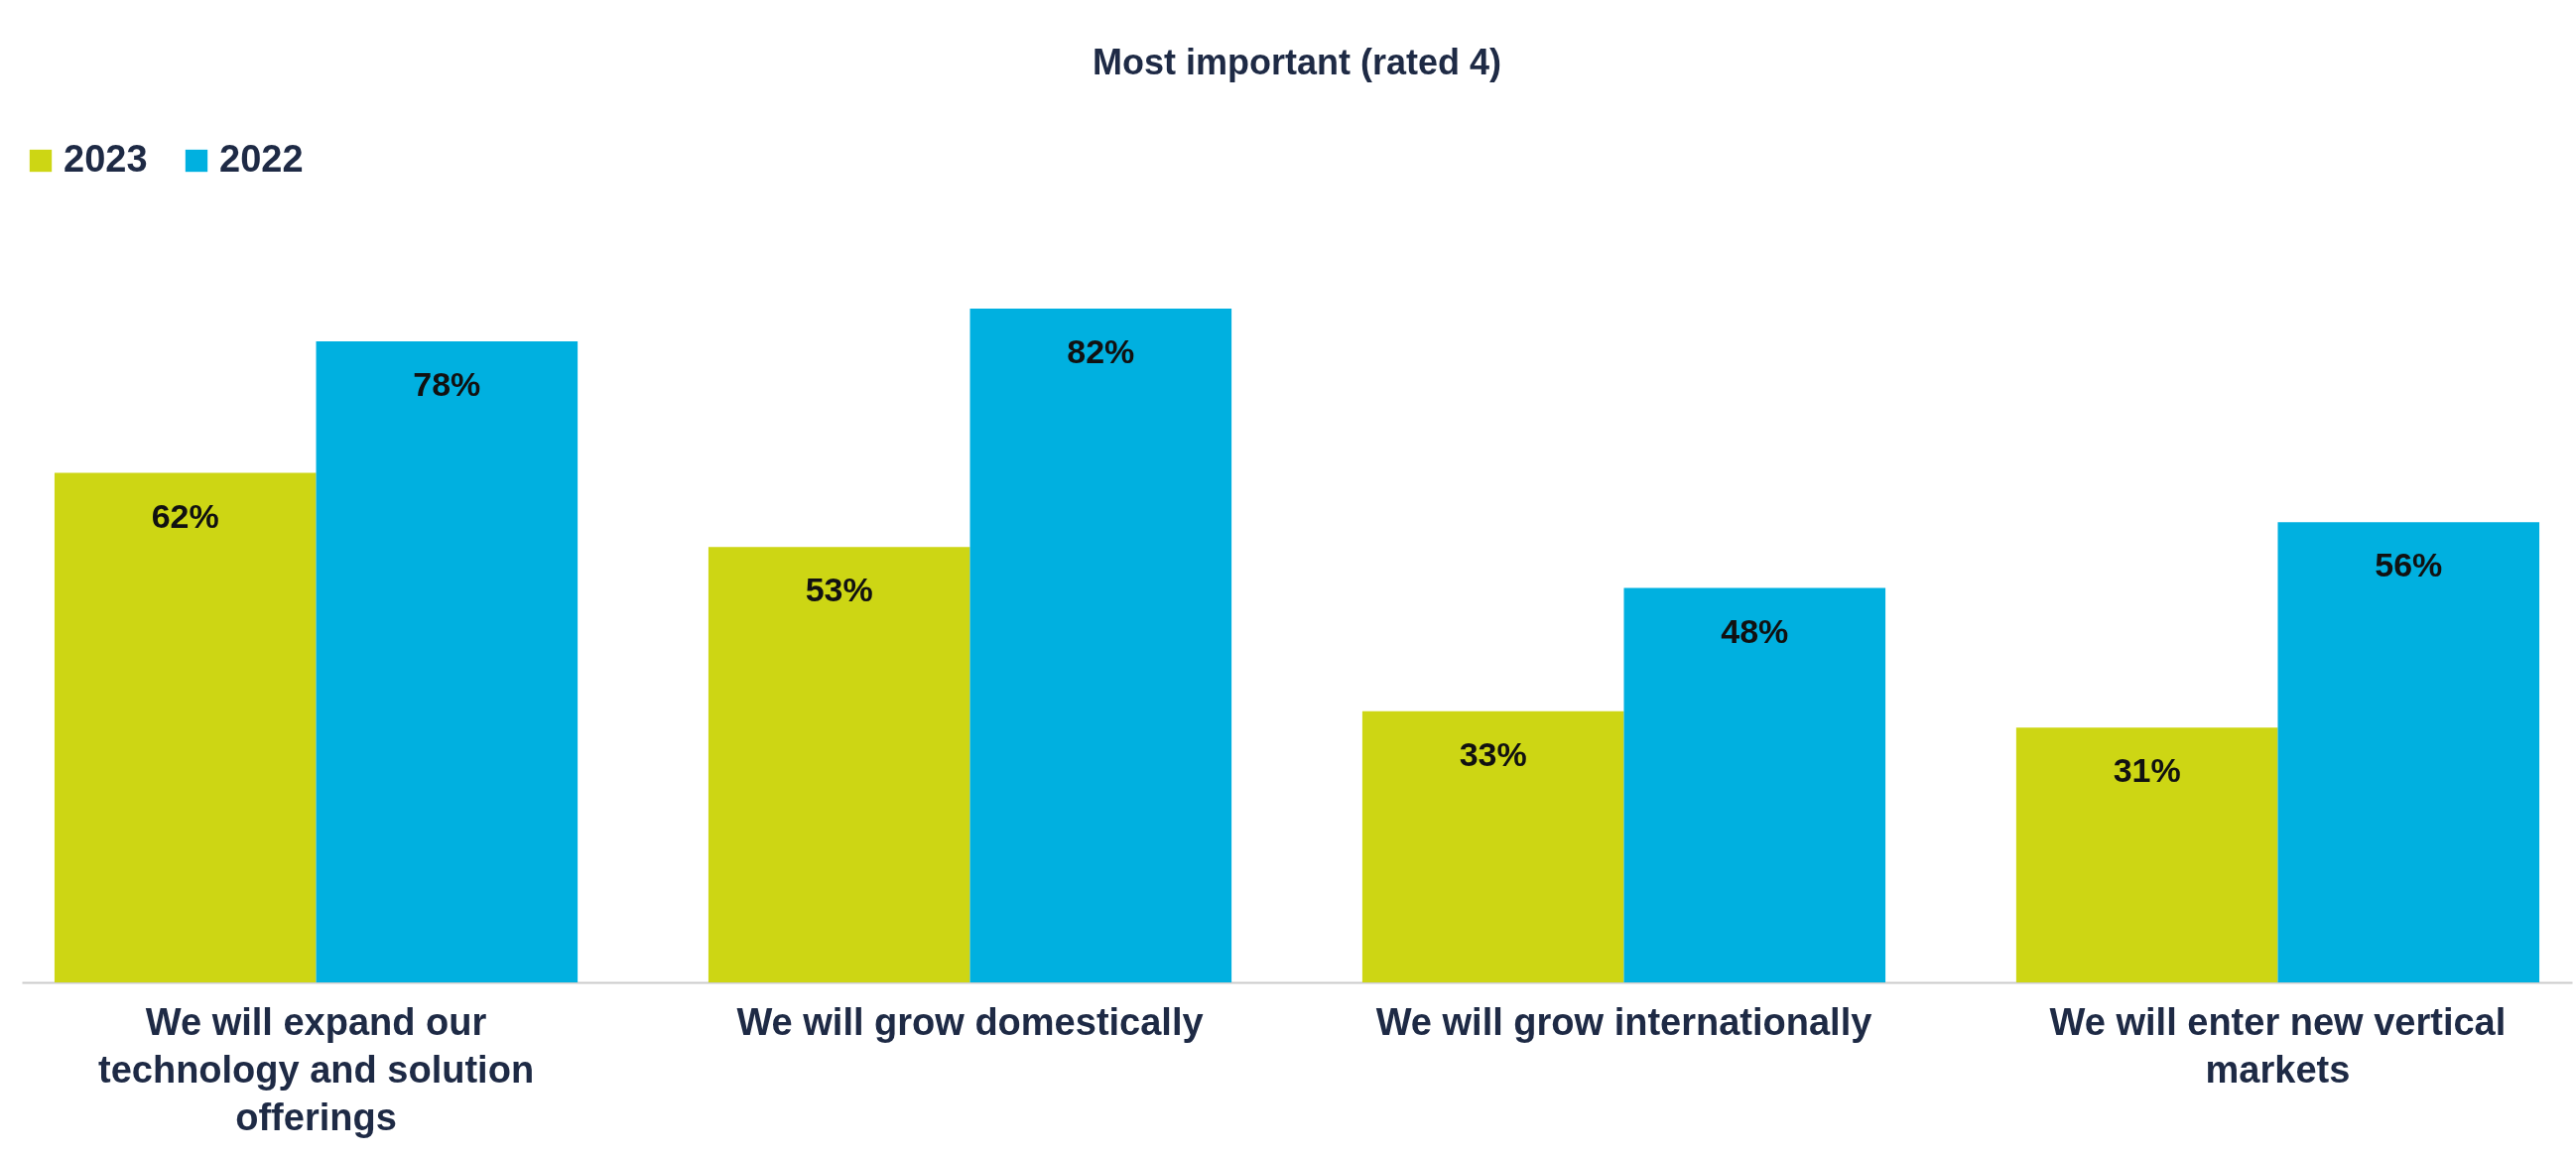 The image size is (2576, 1159). I want to click on x-tick-label: We will enter new vertical markets, so click(2278, 1046).